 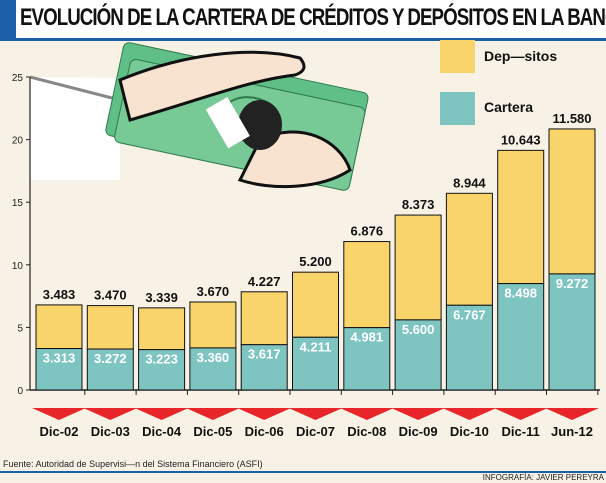 I want to click on y-tick-label: 25, so click(x=18, y=78).